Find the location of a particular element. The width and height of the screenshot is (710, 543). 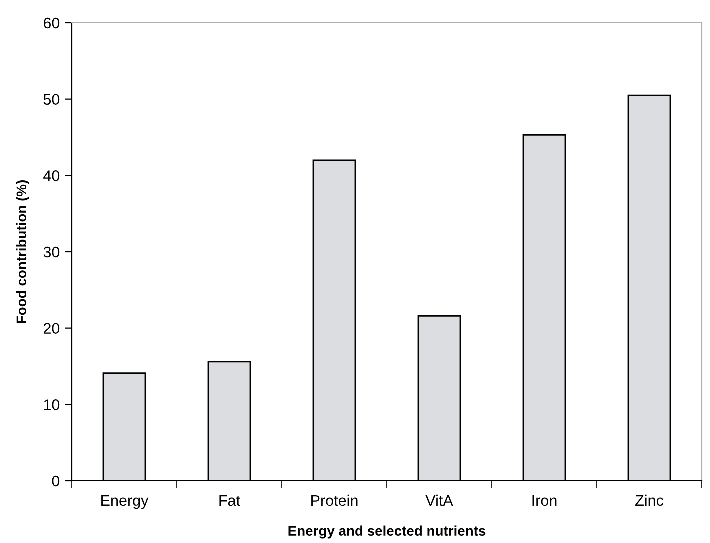

x-tick-label: Protein is located at coordinates (335, 500).